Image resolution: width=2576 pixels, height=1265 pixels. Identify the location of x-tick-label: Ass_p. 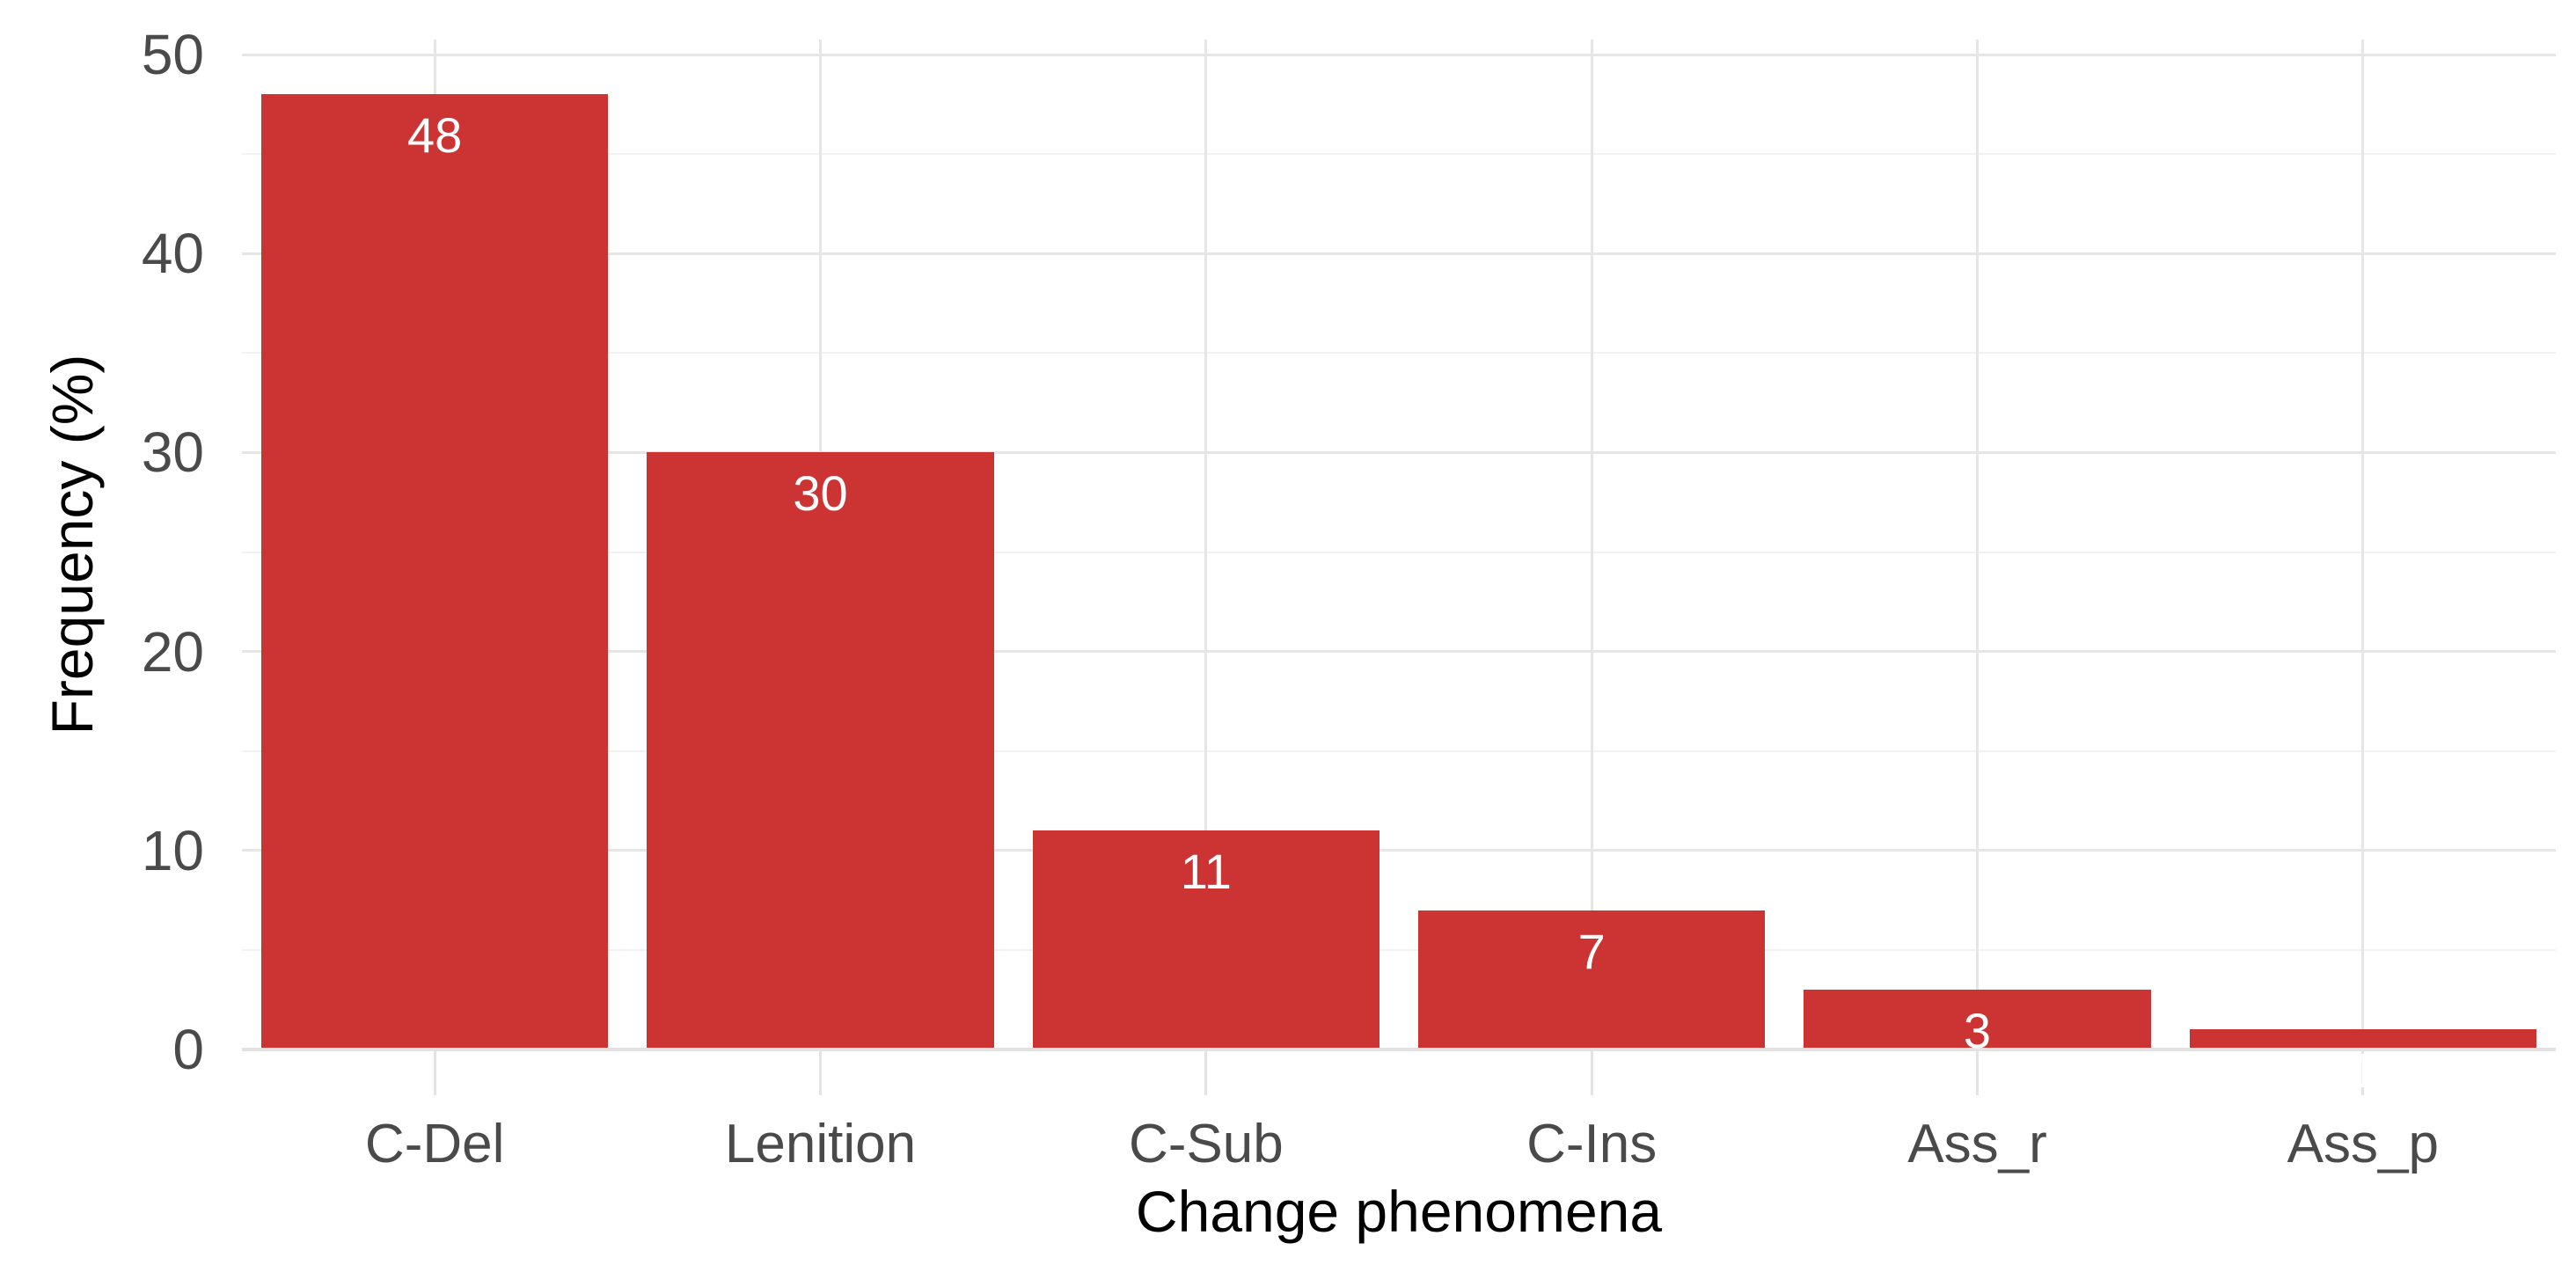
(2363, 1144).